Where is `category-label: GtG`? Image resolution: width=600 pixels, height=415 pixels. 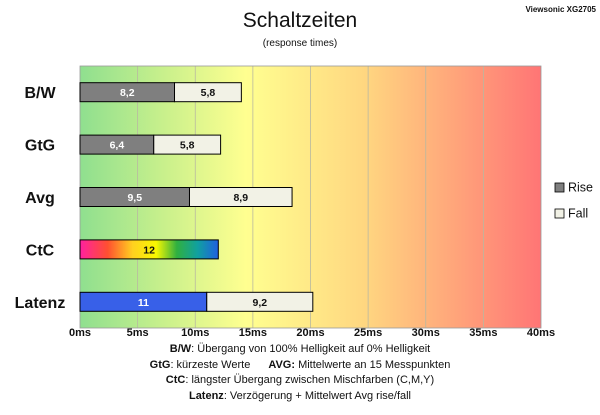
category-label: GtG is located at coordinates (40, 146).